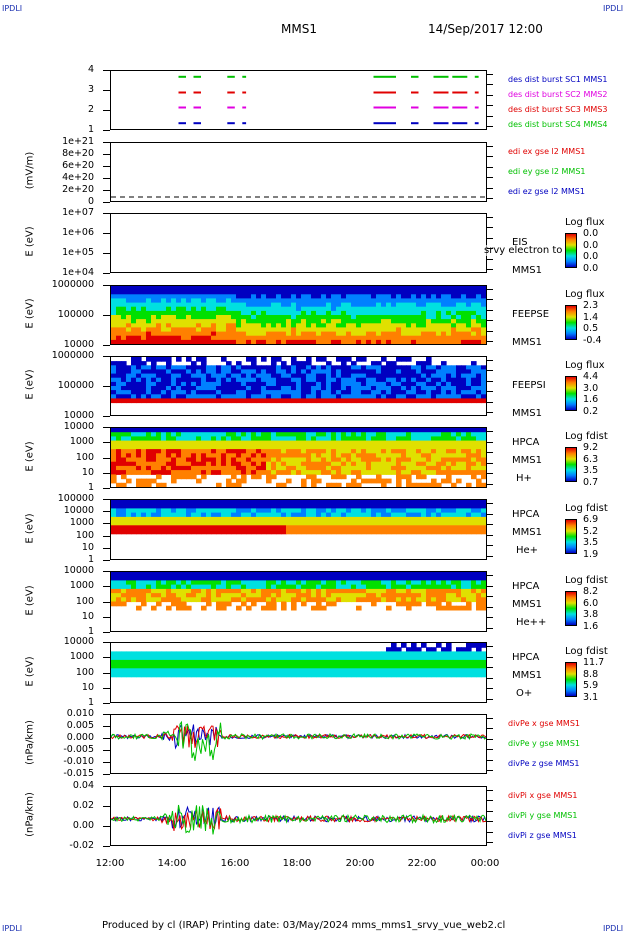 The width and height of the screenshot is (630, 934). I want to click on panel-hpca-he, so click(298, 529).